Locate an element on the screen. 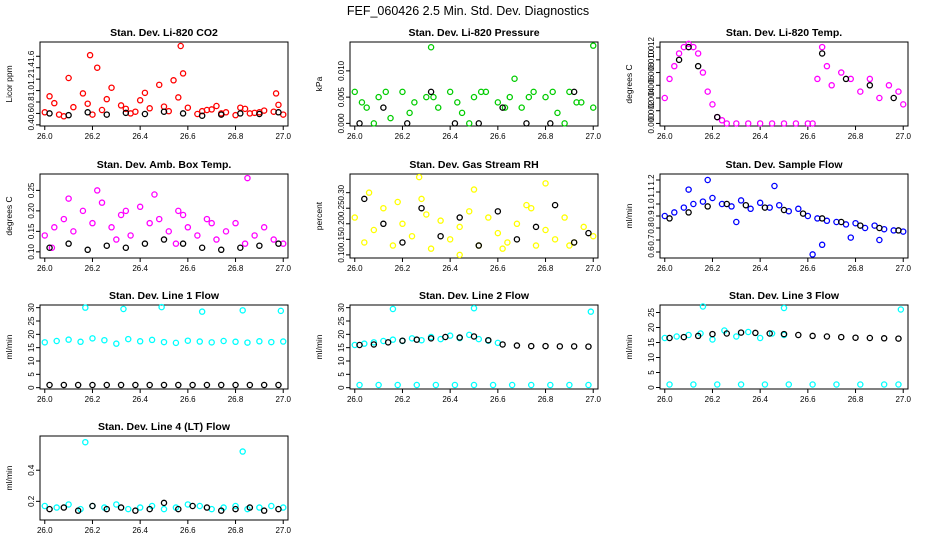  y-tick-label: 1.2 is located at coordinates (651, 180).